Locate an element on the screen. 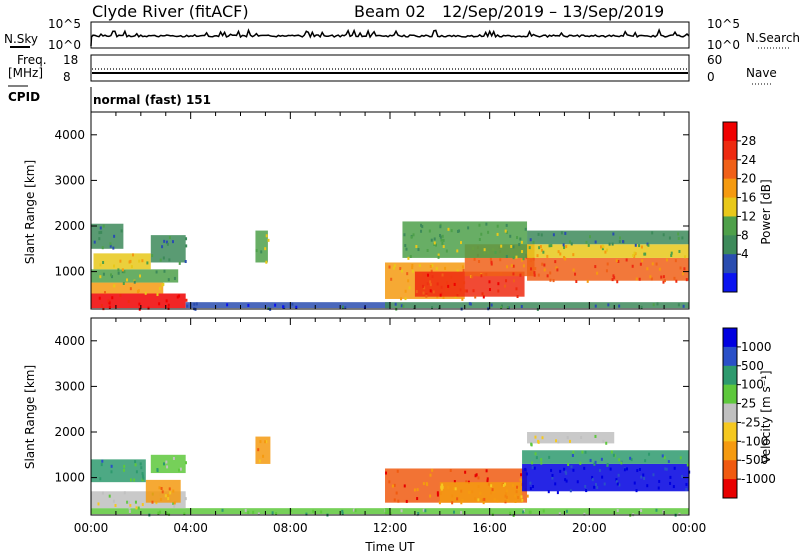  freq-label-top: Freq. is located at coordinates (32, 60).